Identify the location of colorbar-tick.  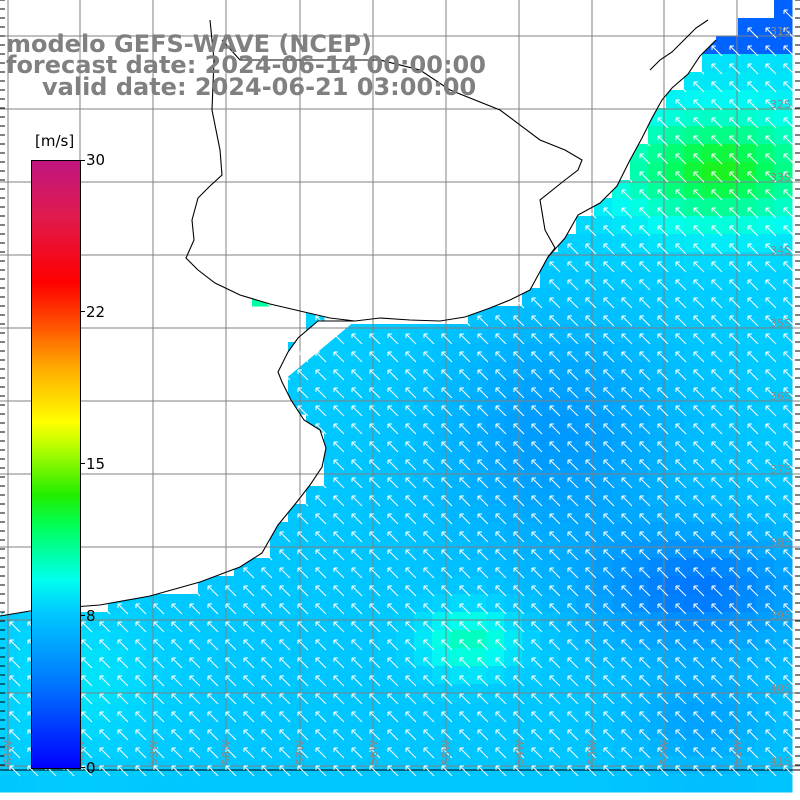
(82, 311).